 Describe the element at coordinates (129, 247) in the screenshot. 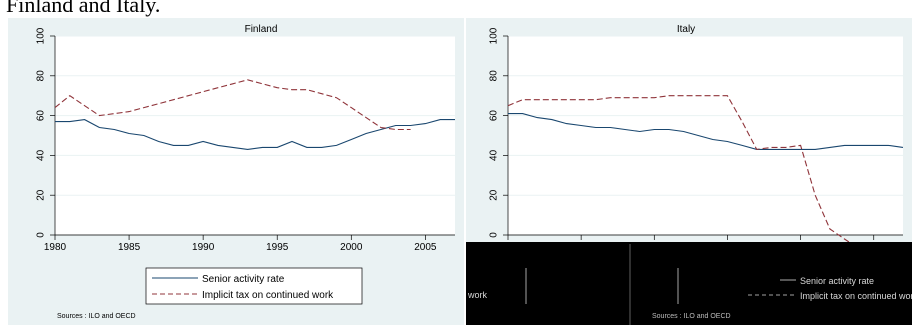

I see `fi-x-tick-label: 1985` at that location.